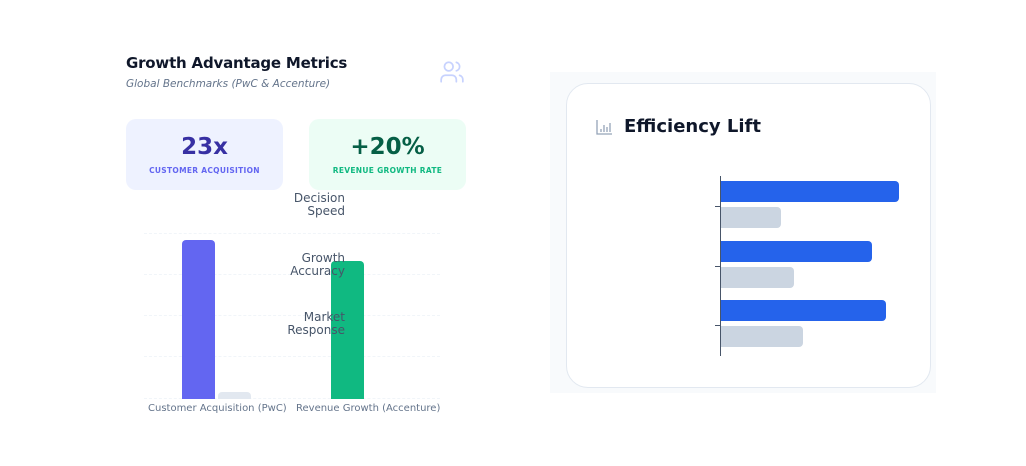 Image resolution: width=1026 pixels, height=466 pixels. Describe the element at coordinates (762, 336) in the screenshot. I see `bar-market-response-baseline` at that location.